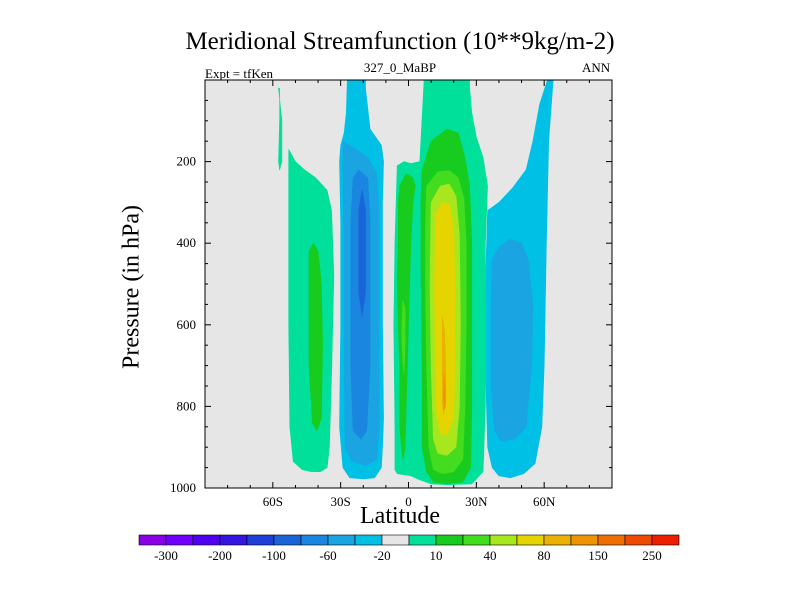 The width and height of the screenshot is (800, 600). Describe the element at coordinates (544, 555) in the screenshot. I see `colorbar-label: 80` at that location.